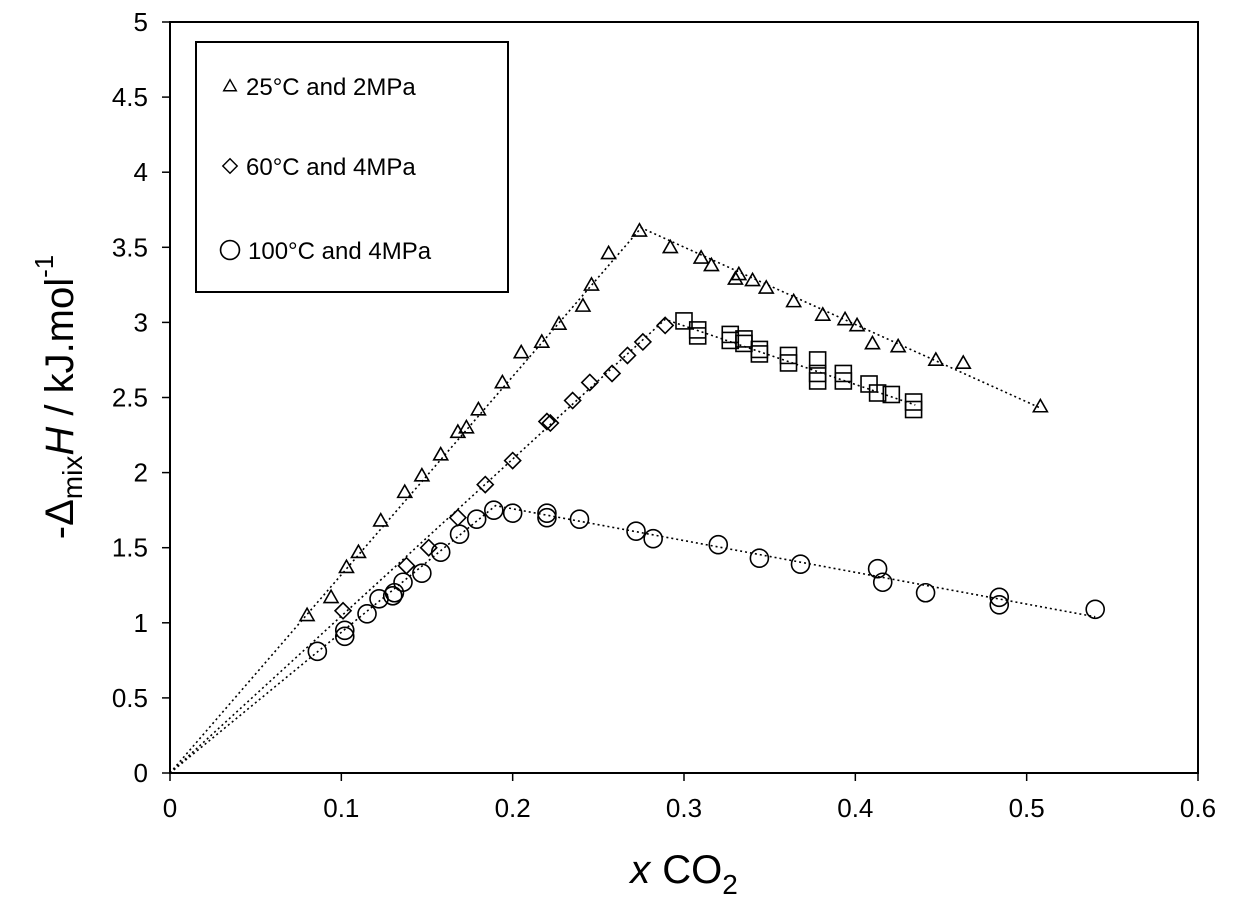  Describe the element at coordinates (141, 773) in the screenshot. I see `y-tick-label: 0` at that location.